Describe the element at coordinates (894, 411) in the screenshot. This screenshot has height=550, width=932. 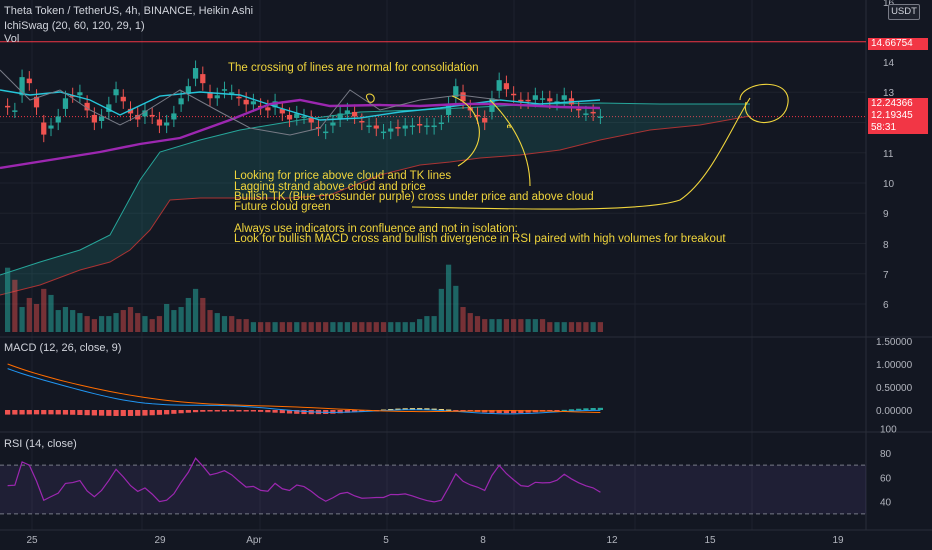
I see `macd-tick-label: 0.00000` at that location.